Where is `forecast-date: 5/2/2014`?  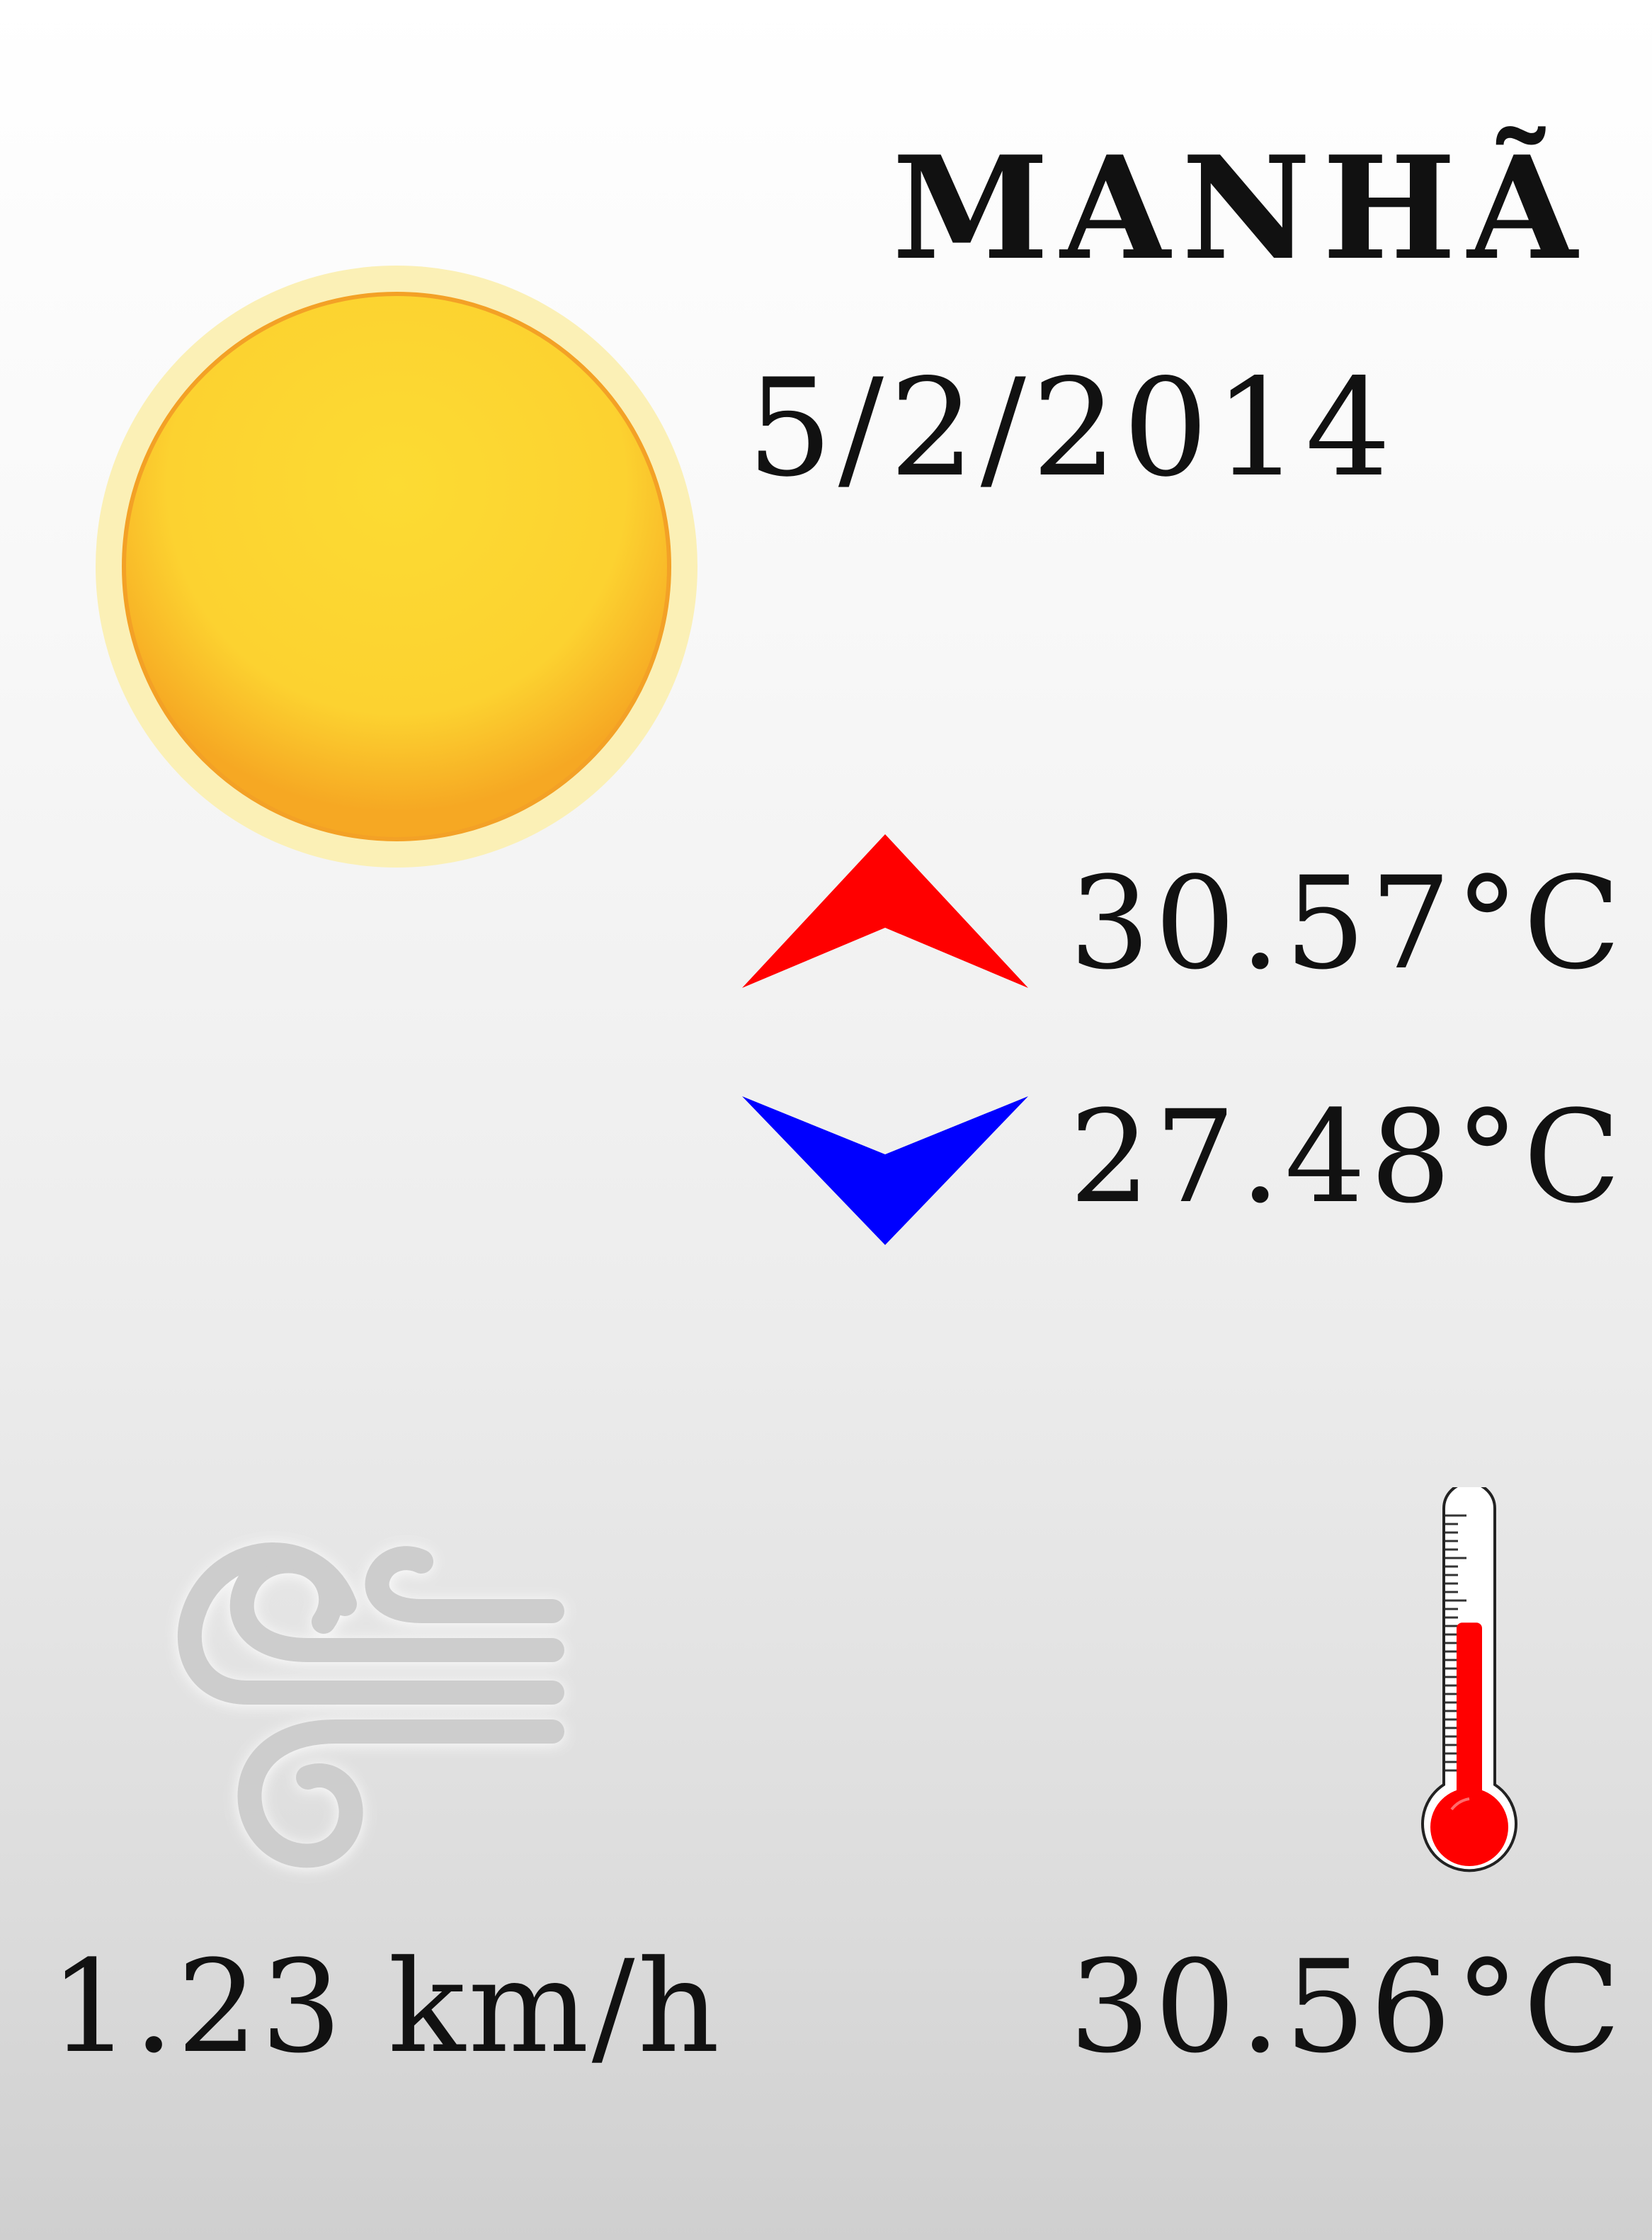
forecast-date: 5/2/2014 is located at coordinates (1072, 428).